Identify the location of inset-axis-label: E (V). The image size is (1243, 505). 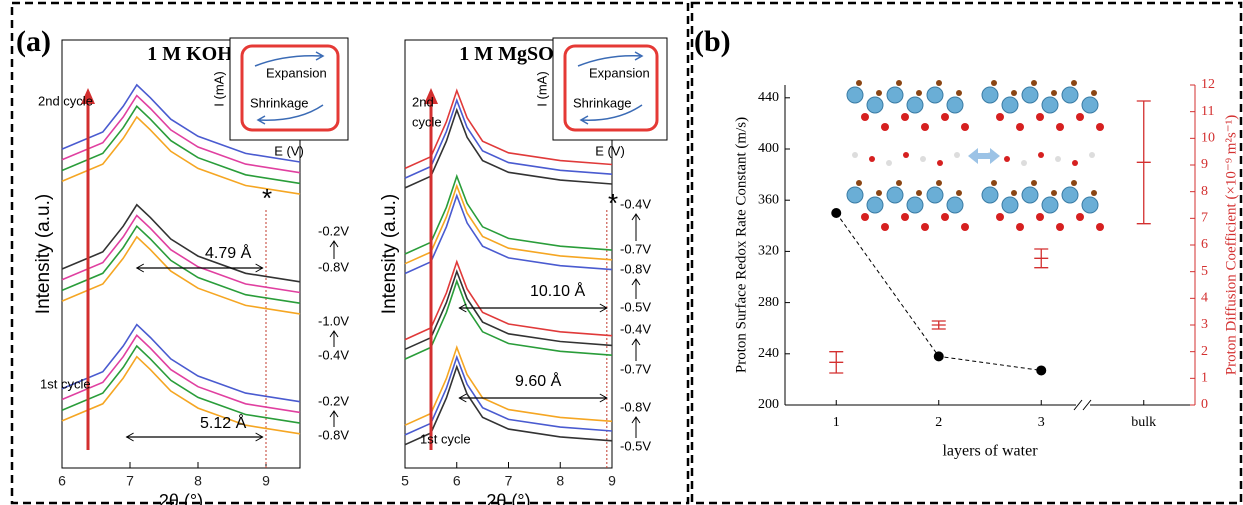
(610, 150).